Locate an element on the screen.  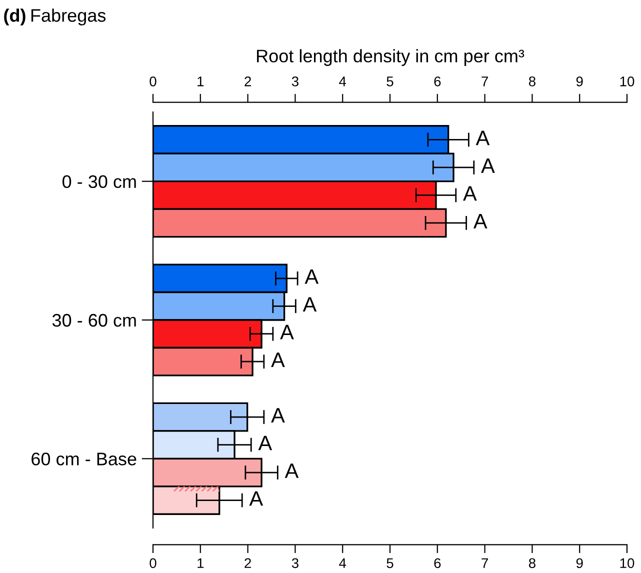
x-tick-label: 1 is located at coordinates (201, 81).